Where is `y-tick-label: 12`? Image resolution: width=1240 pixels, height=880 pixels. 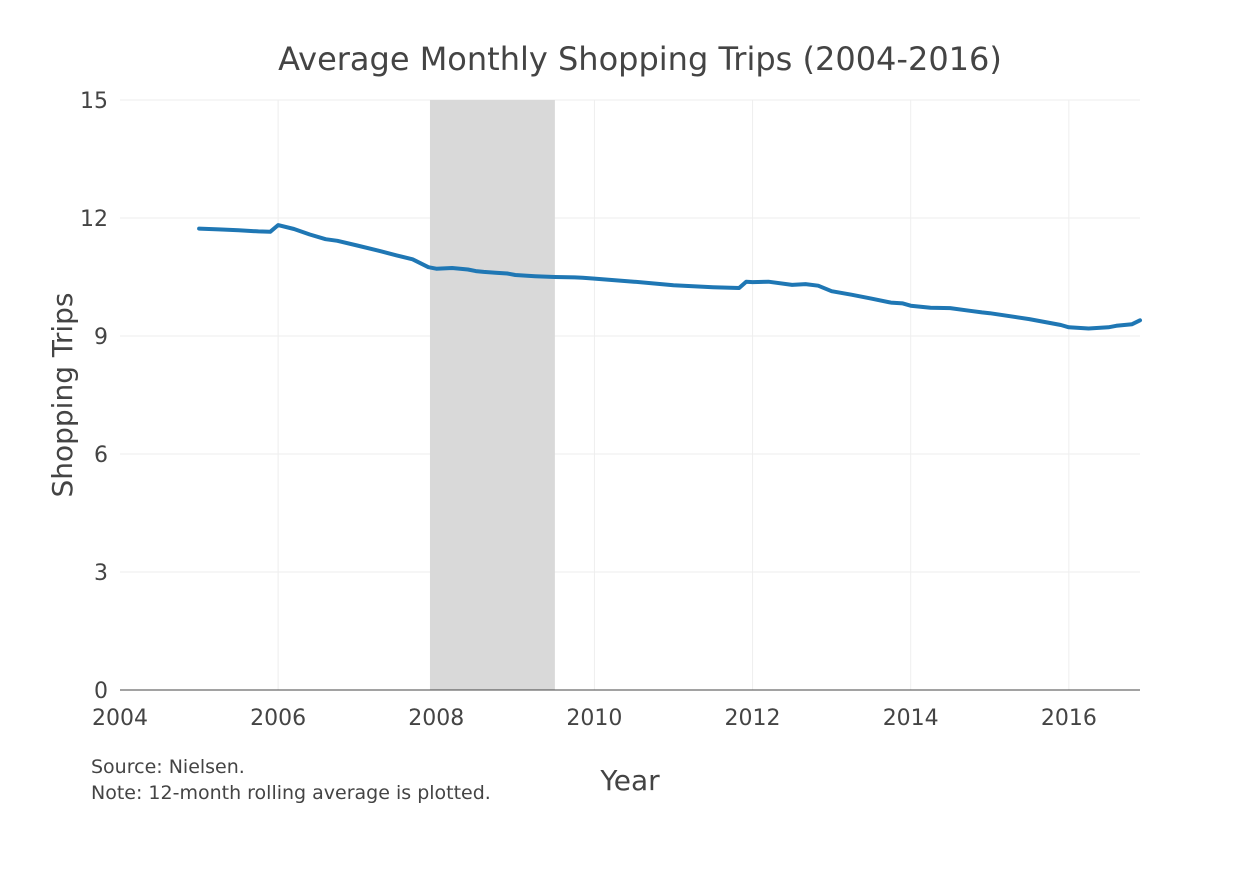 y-tick-label: 12 is located at coordinates (94, 219).